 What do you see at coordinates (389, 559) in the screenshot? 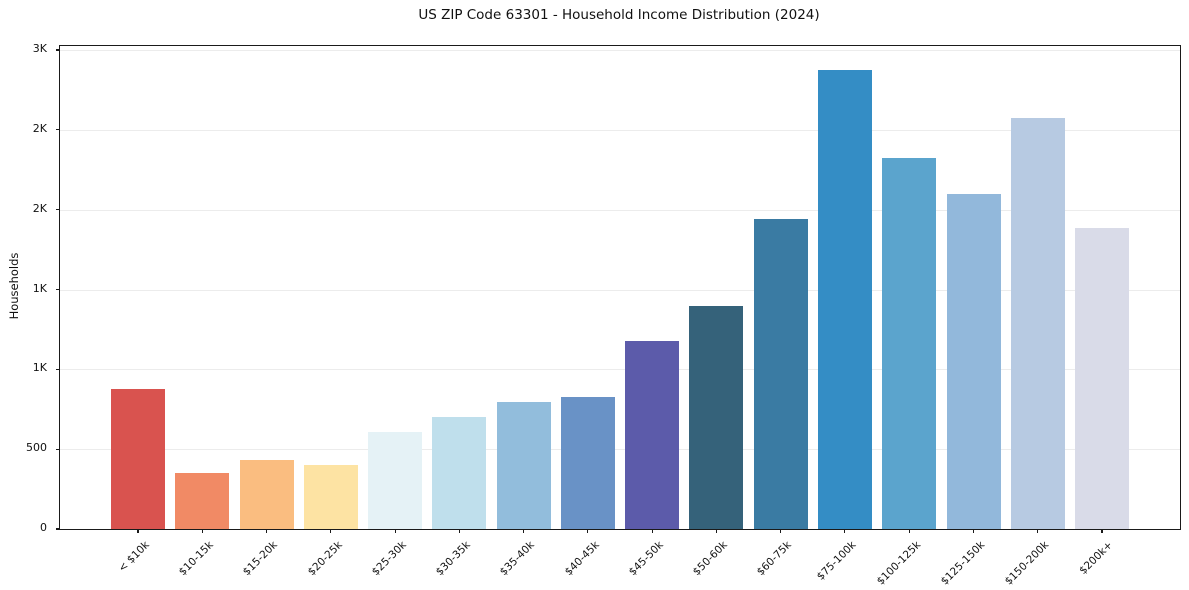
I see `x-tick-label: $25-30k` at bounding box center [389, 559].